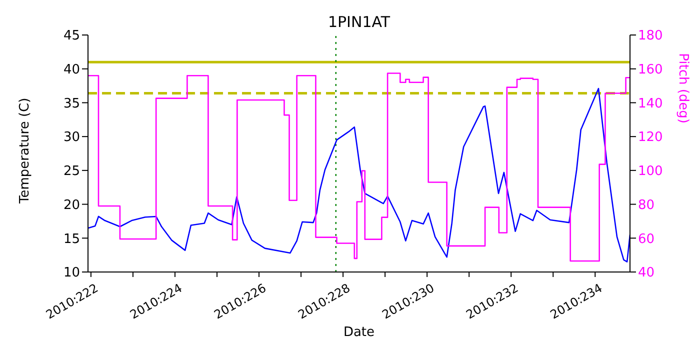 This screenshot has height=350, width=700. What do you see at coordinates (71, 138) in the screenshot?
I see `y-tick-label: 30` at bounding box center [71, 138].